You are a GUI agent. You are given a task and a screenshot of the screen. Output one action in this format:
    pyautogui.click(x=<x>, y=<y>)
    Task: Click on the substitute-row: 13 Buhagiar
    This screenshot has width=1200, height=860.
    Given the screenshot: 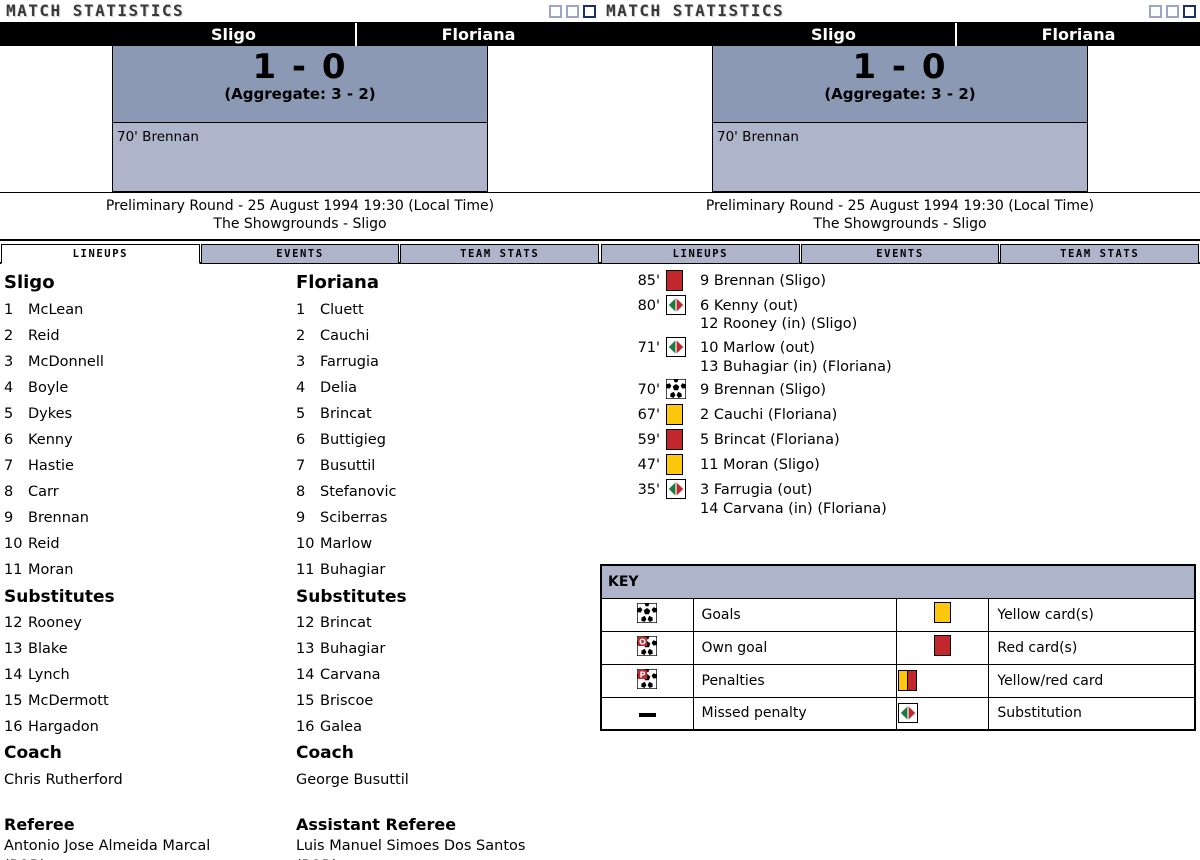 What is the action you would take?
    pyautogui.click(x=444, y=649)
    